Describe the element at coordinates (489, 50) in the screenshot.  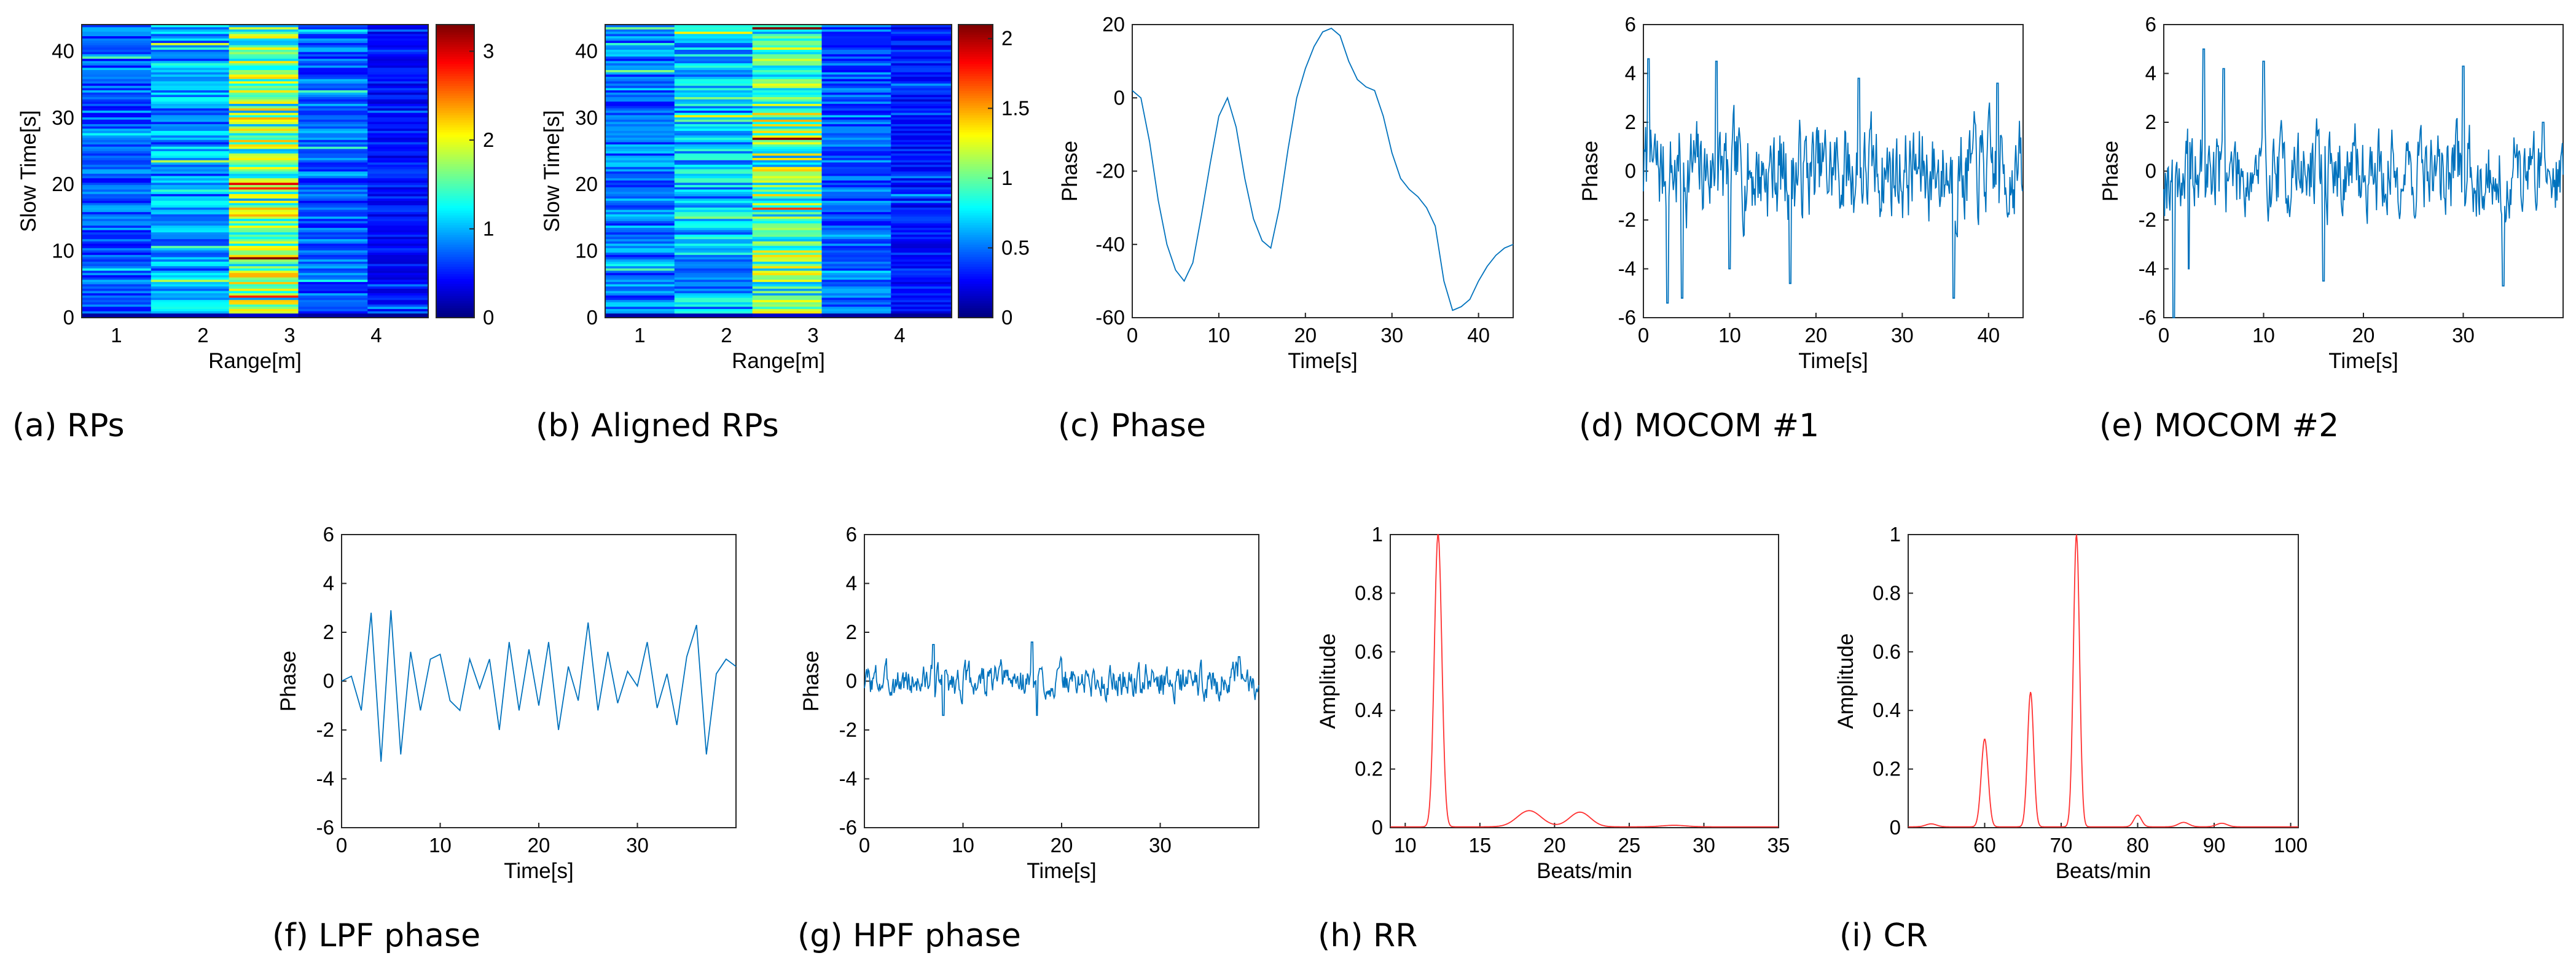
I see `colorbar-tick-label: 3` at that location.